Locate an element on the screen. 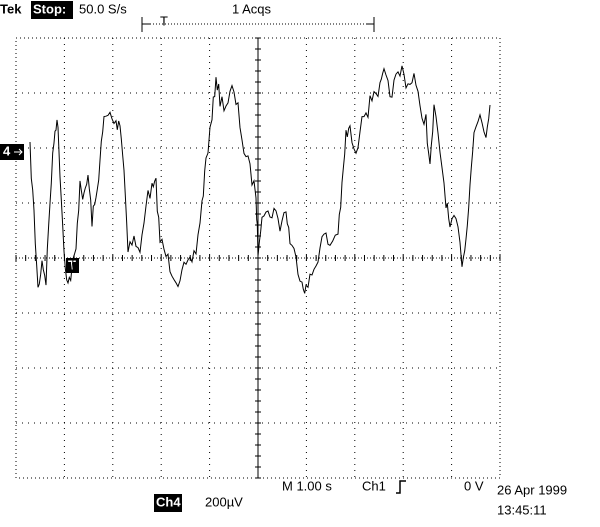 The image size is (600, 527). state-box is located at coordinates (52, 10).